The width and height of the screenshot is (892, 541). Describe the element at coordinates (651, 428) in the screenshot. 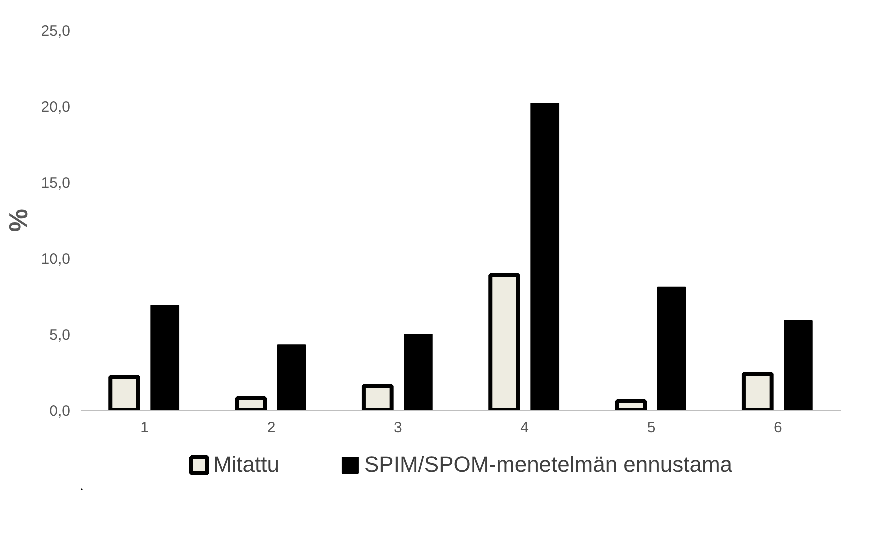

I see `x-tick-label: 5` at that location.